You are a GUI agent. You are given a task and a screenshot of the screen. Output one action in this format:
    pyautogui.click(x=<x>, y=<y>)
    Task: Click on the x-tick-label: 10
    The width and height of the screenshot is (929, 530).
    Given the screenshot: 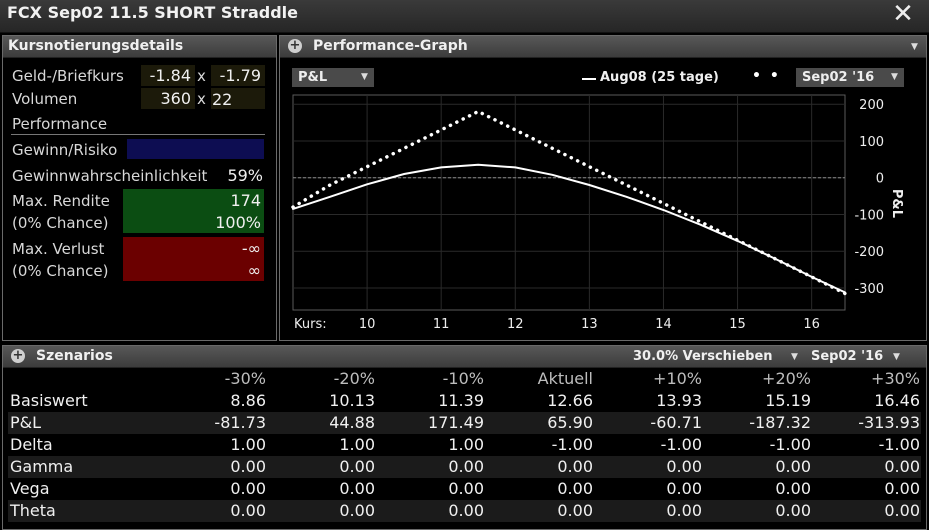 What is the action you would take?
    pyautogui.click(x=367, y=324)
    